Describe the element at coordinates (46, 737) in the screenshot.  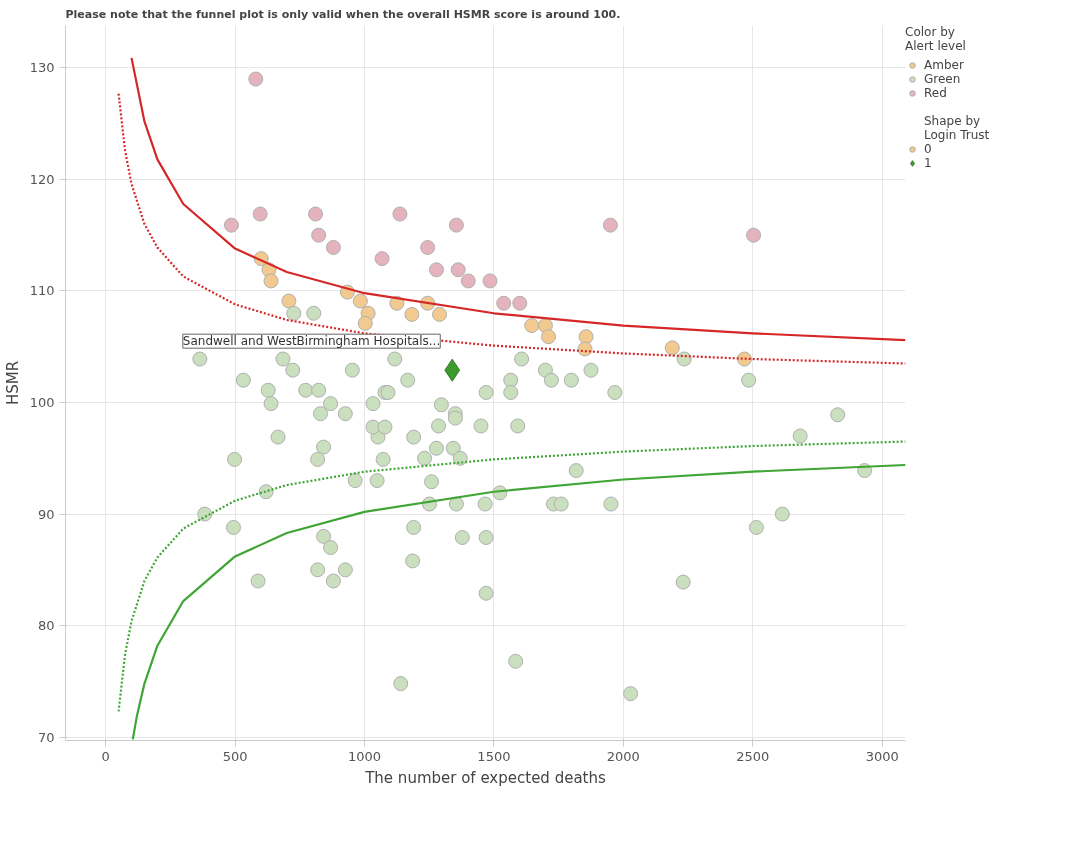
I see `y-tick-label: 70` at that location.